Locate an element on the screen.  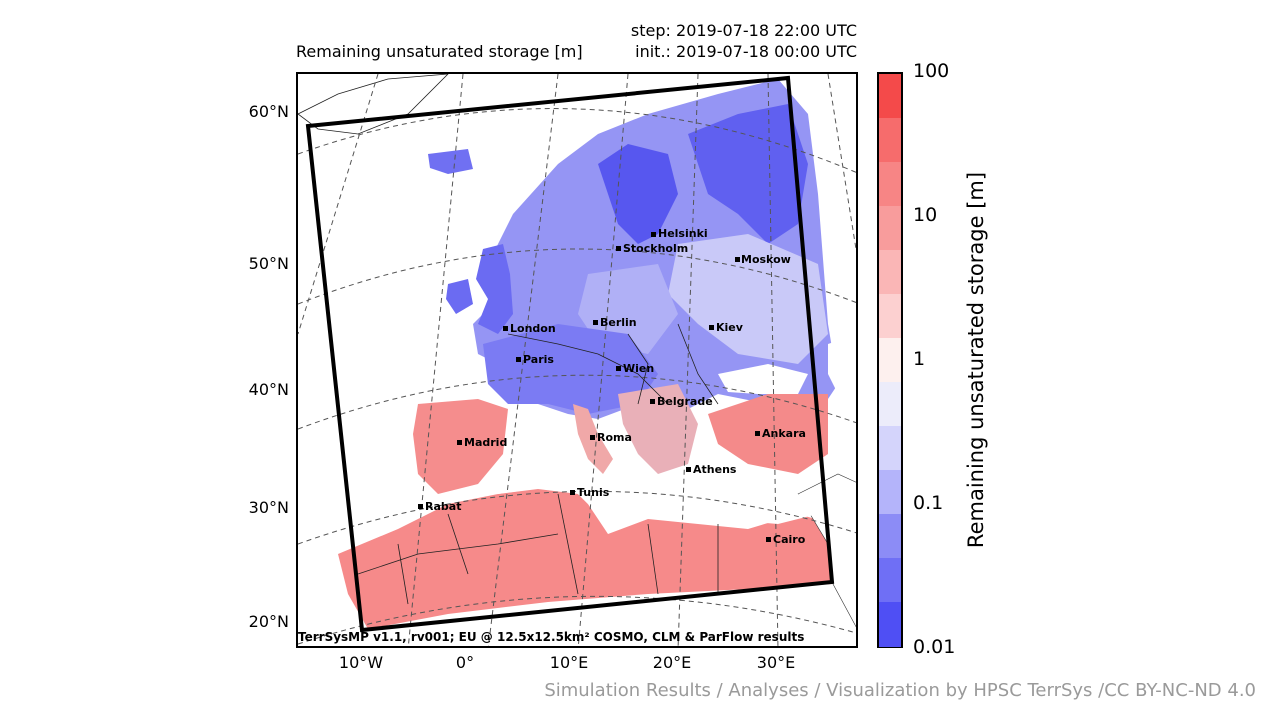
city-label: Stockholm is located at coordinates (655, 248).